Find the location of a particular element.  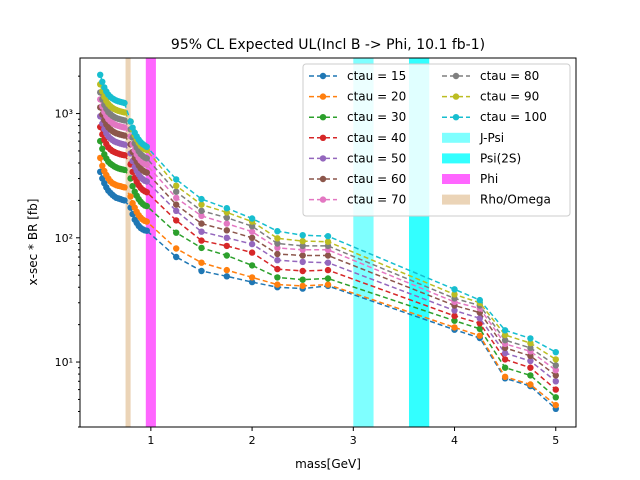

legend-item-3: ctau = 40 is located at coordinates (357, 138).